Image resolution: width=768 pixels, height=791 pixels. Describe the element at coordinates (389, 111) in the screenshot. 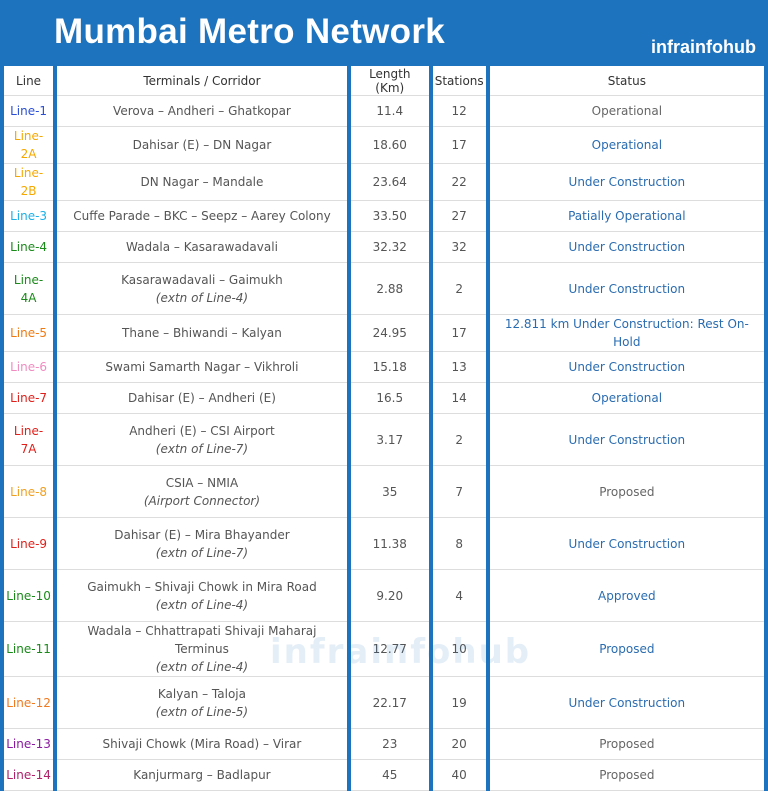

I see `length: 11.4` at that location.